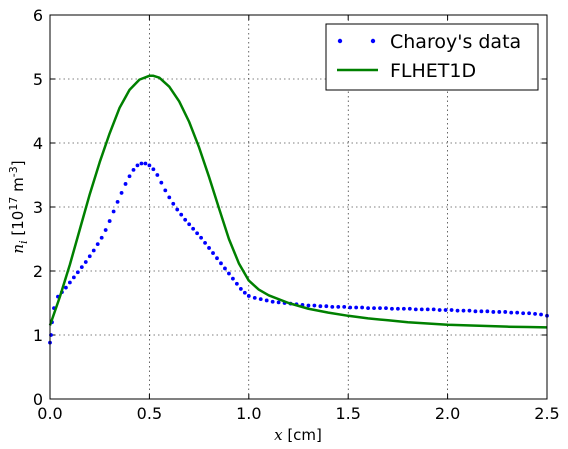 The width and height of the screenshot is (568, 449). Describe the element at coordinates (38, 335) in the screenshot. I see `y-tick-label: 1` at that location.